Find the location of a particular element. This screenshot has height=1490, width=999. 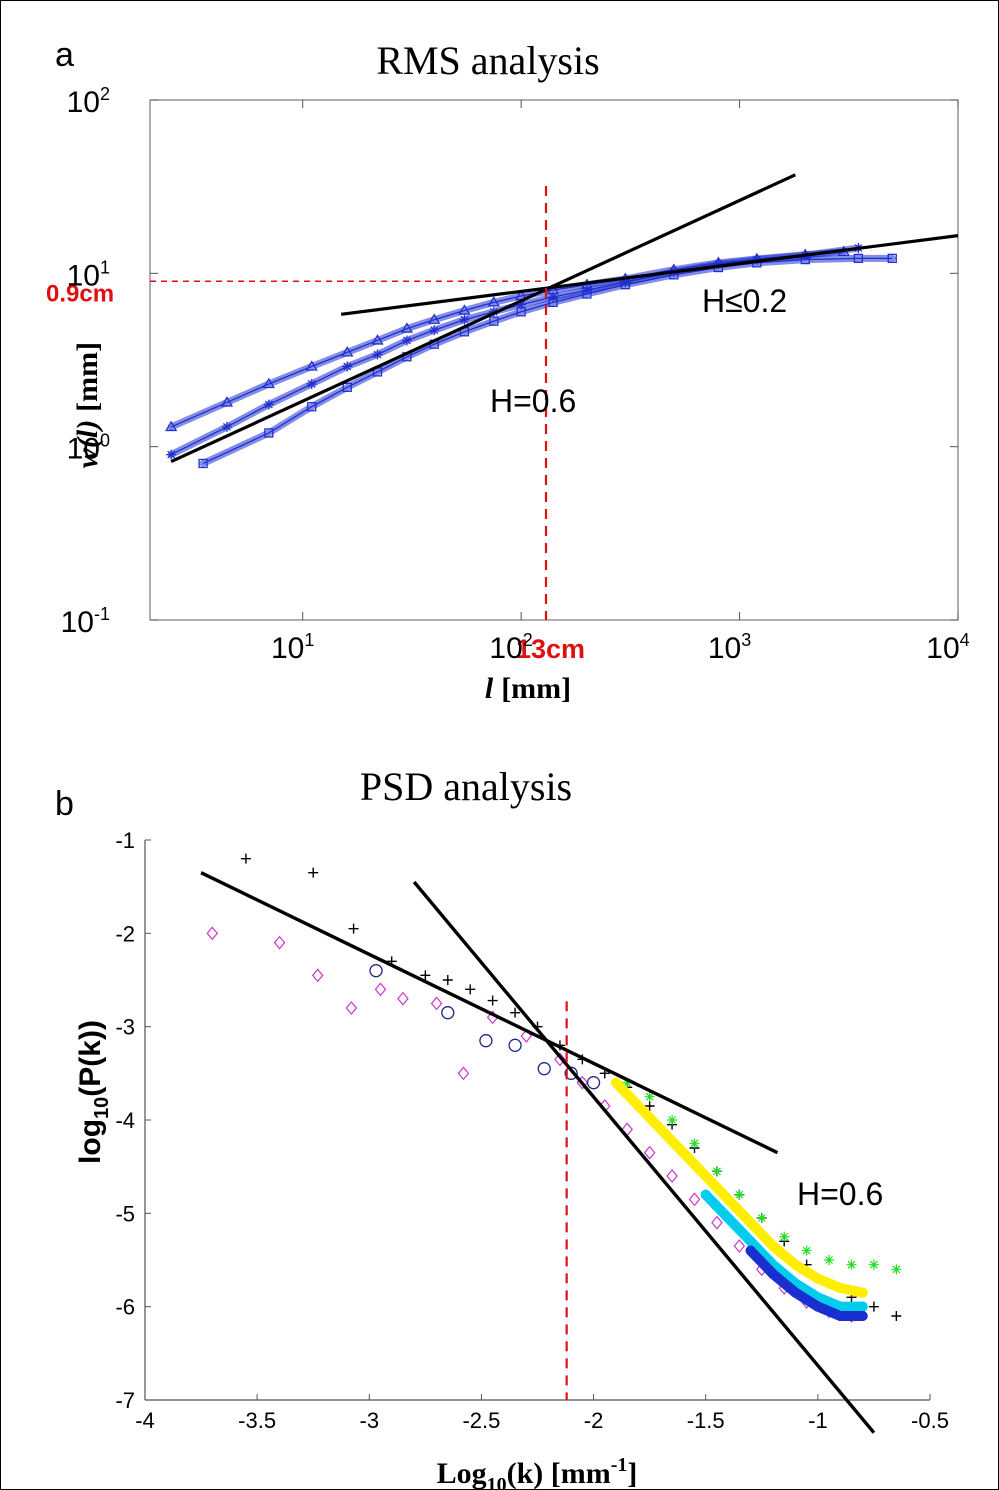

x-tick-label-a-2: 10³ is located at coordinates (729, 647).